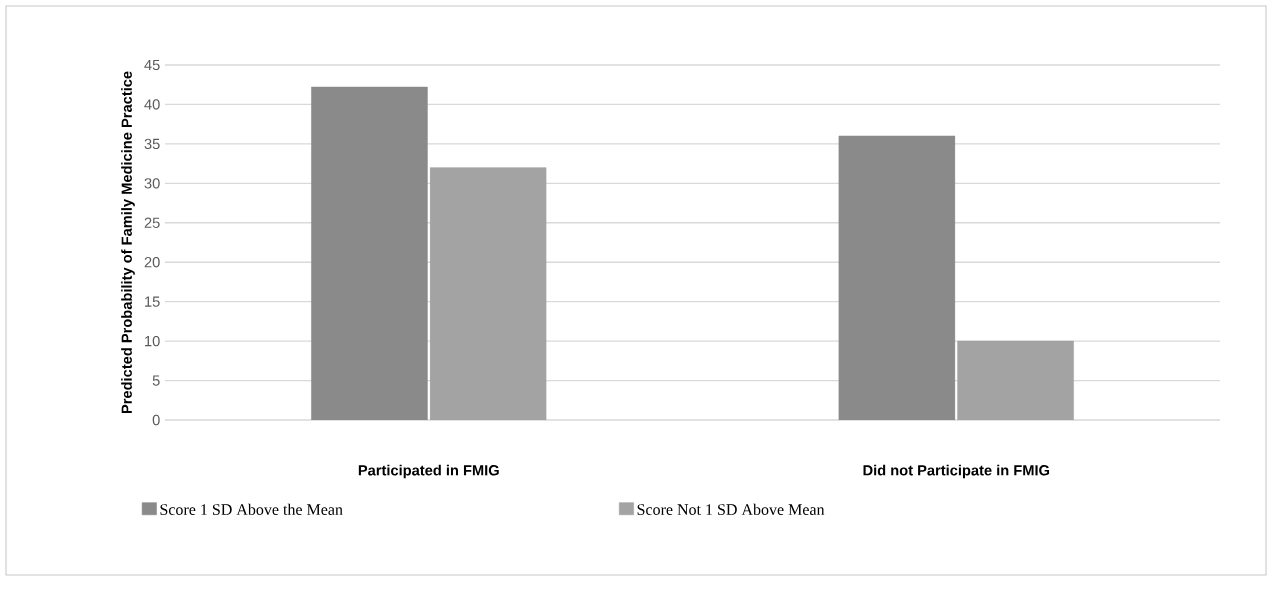  Describe the element at coordinates (152, 65) in the screenshot. I see `y-tick-label: 45` at that location.